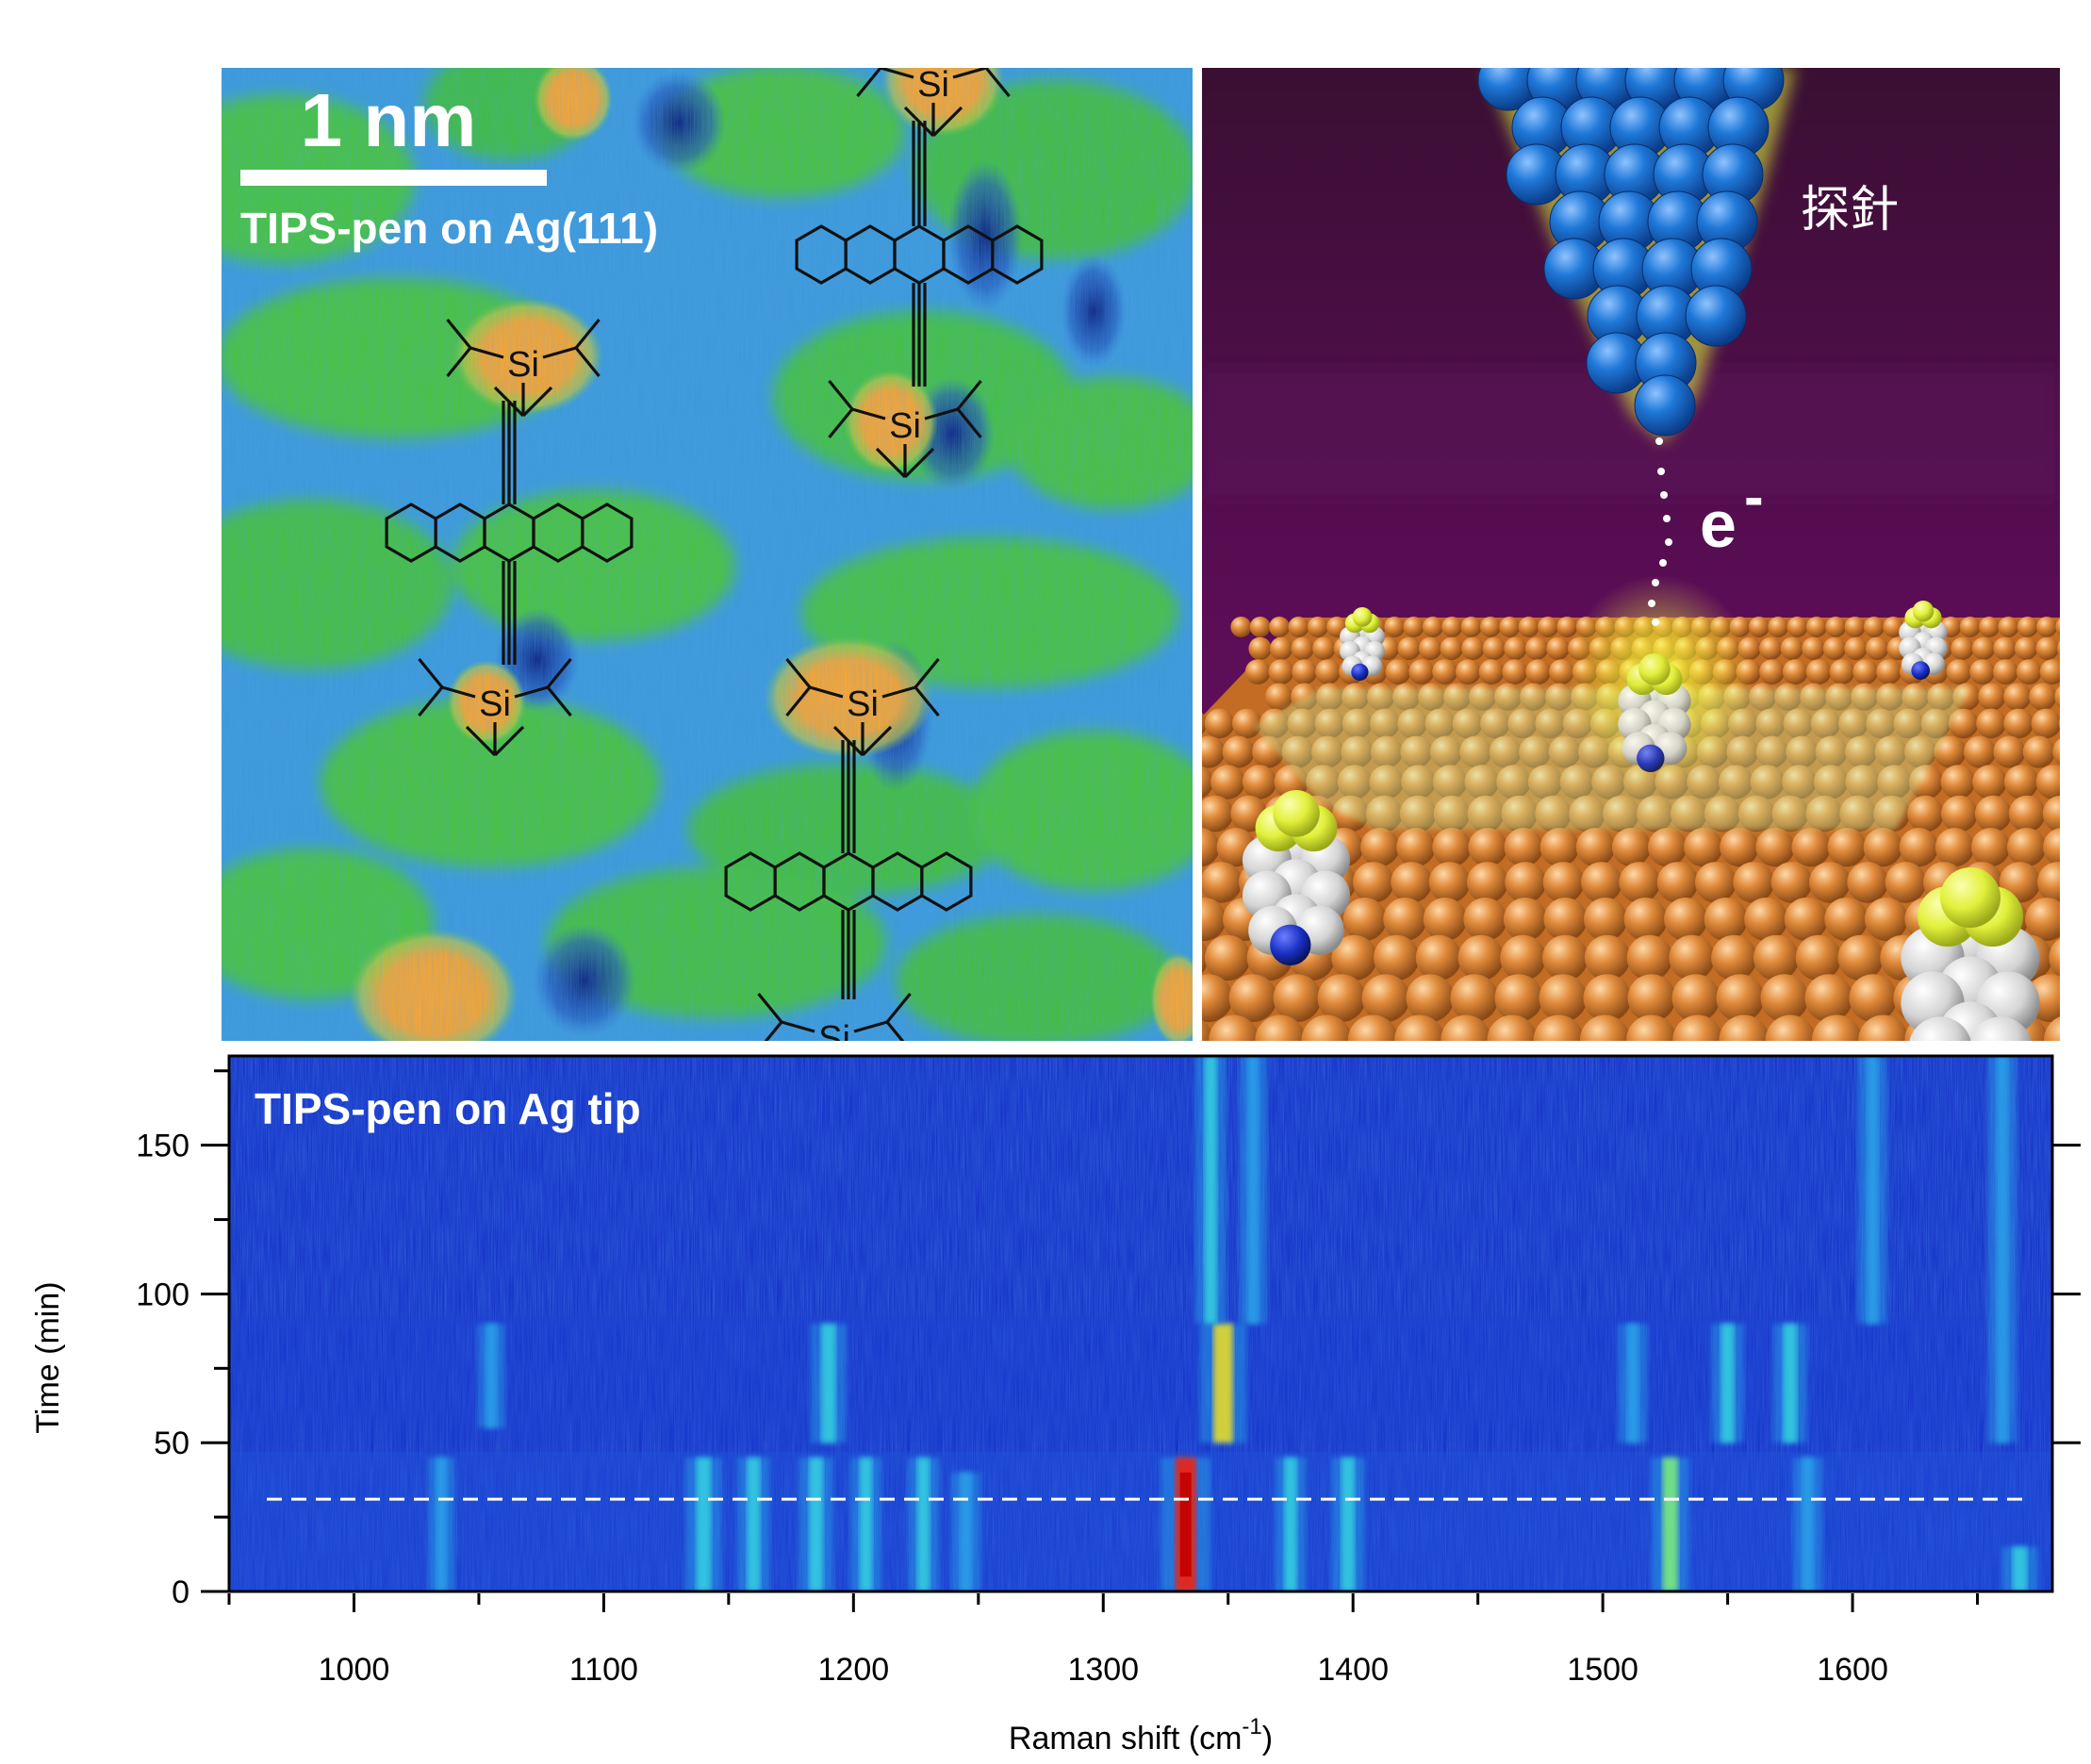  I want to click on y-tick-label: 150, so click(162, 1146).